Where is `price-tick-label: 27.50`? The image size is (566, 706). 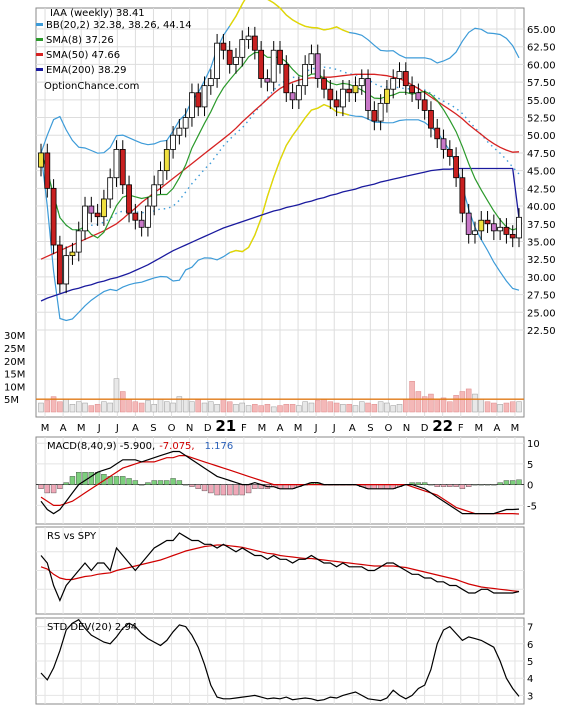
price-tick-label: 27.50 is located at coordinates (541, 296).